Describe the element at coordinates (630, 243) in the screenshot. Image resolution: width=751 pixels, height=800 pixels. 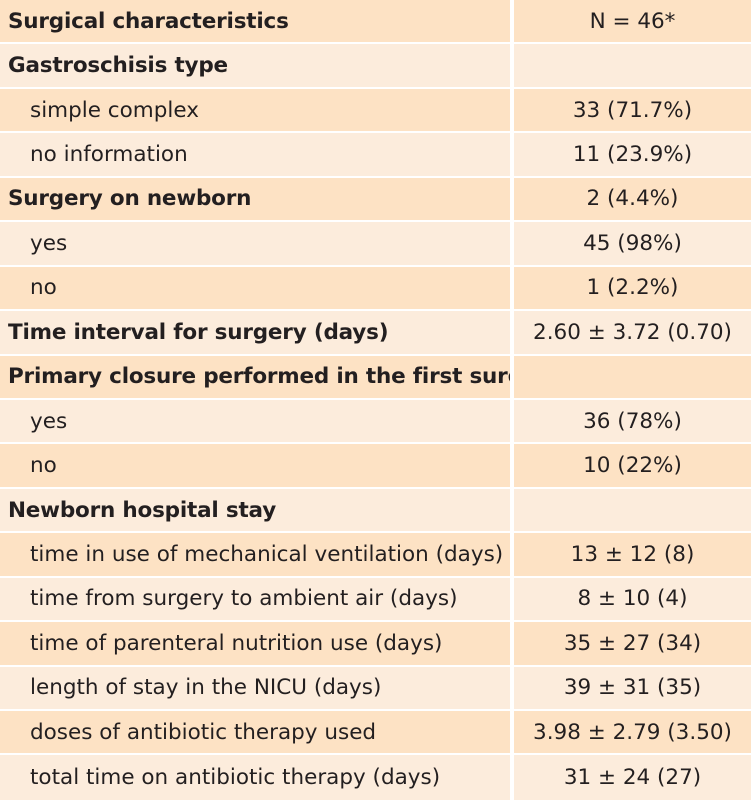
I see `value-cell: 45 (98%)` at that location.